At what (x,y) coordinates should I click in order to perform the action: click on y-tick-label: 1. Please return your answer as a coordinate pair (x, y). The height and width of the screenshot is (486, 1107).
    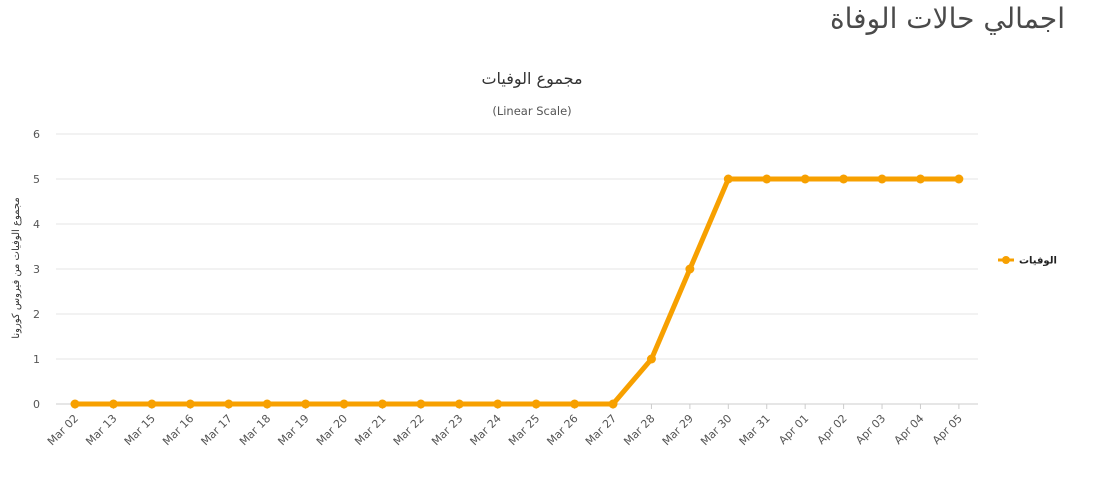
    Looking at the image, I should click on (36, 359).